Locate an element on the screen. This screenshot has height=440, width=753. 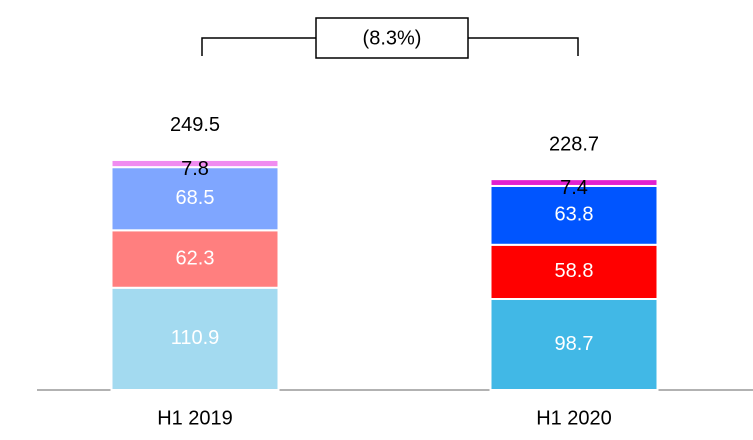
annotation: (8.3%) is located at coordinates (392, 38).